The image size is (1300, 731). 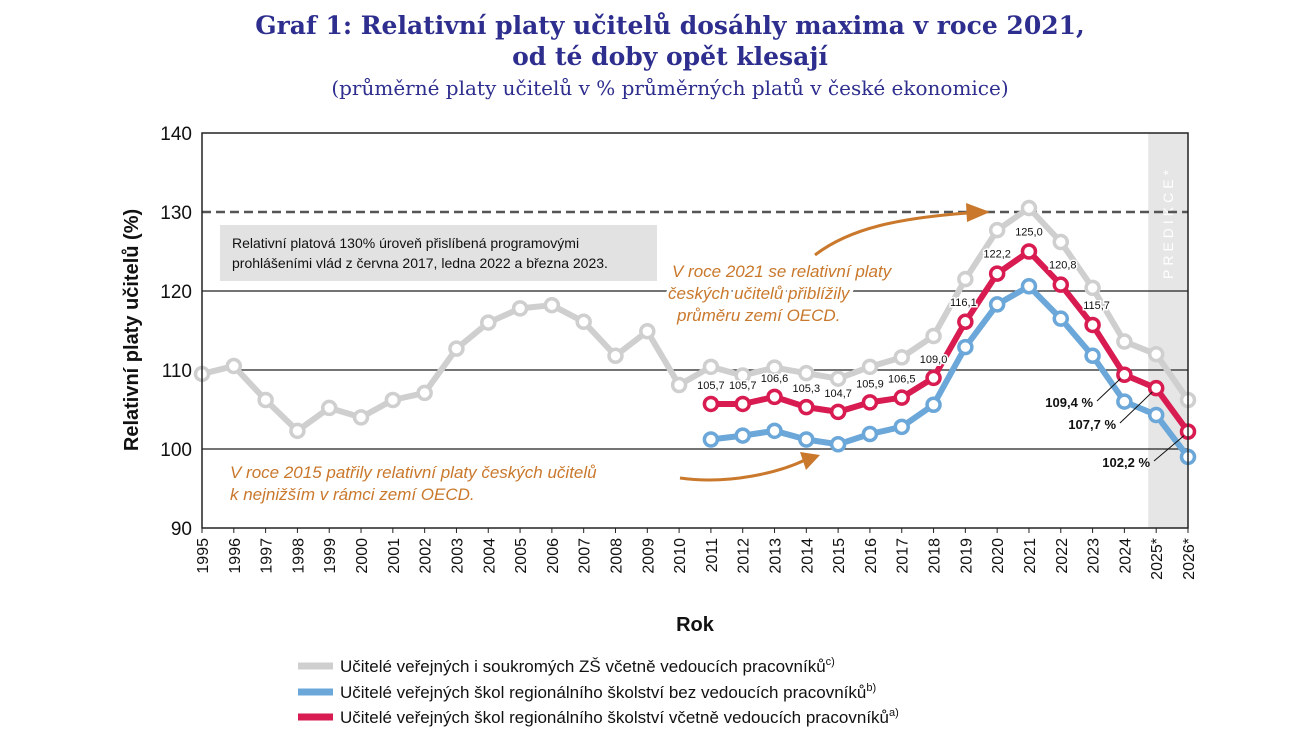 I want to click on y-tick-label: 110, so click(x=177, y=371).